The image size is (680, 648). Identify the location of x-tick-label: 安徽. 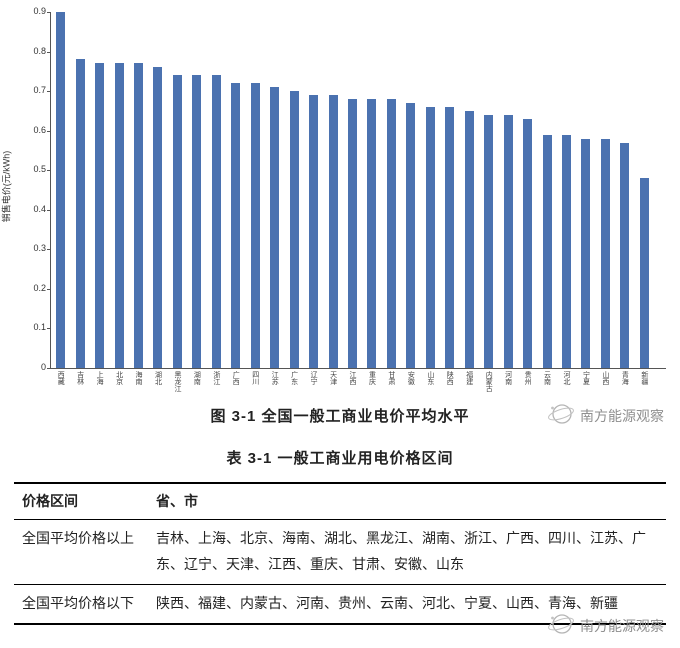
(411, 378).